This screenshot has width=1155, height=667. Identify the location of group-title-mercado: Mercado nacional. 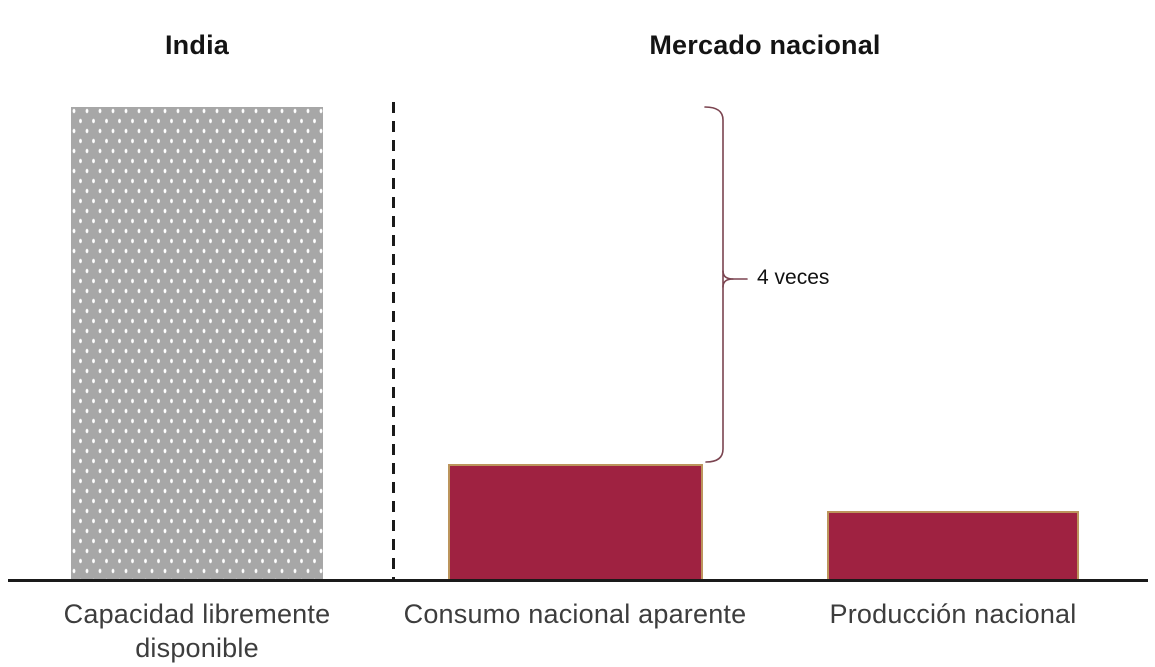
(765, 45).